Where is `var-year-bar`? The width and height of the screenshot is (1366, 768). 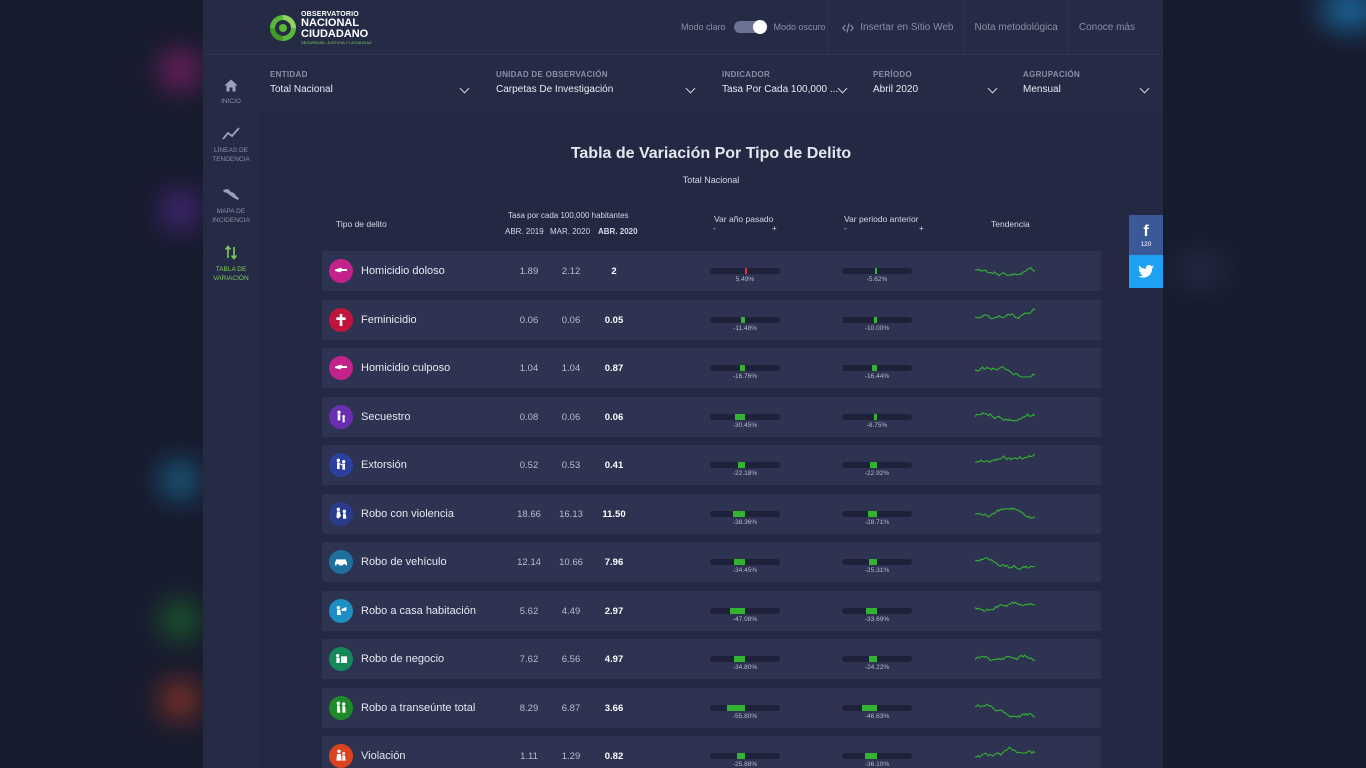
var-year-bar is located at coordinates (745, 610).